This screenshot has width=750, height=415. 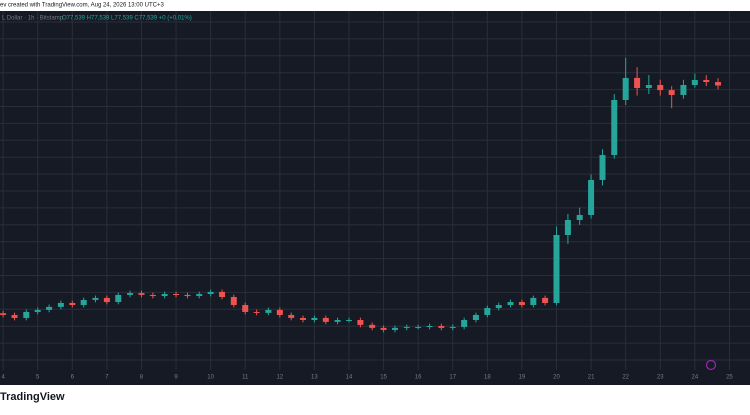 What do you see at coordinates (107, 378) in the screenshot?
I see `x-tick-label: 7` at bounding box center [107, 378].